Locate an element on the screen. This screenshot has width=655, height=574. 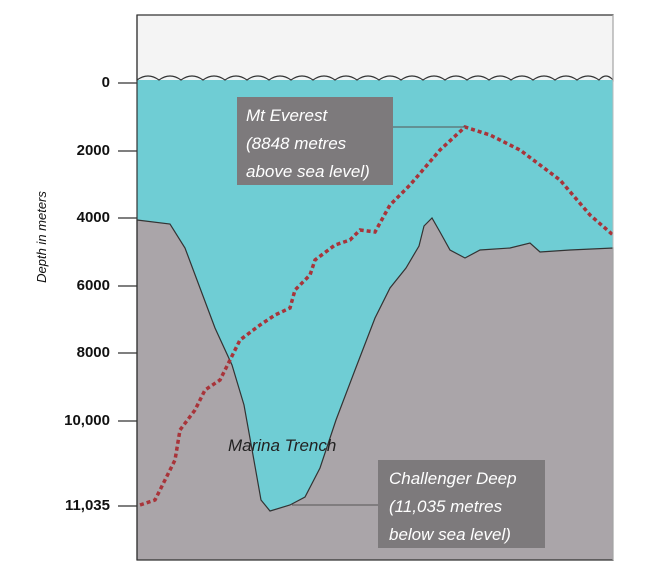
axis-label: Depth in meters is located at coordinates (41, 237).